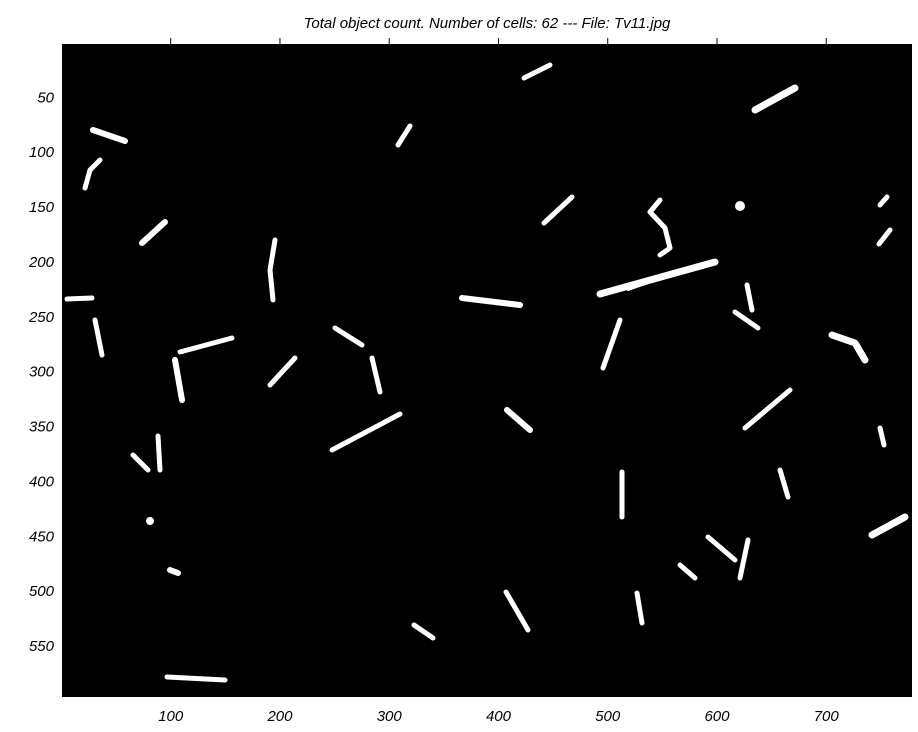 This screenshot has height=732, width=918. What do you see at coordinates (827, 716) in the screenshot?
I see `x-tick-label: 700` at bounding box center [827, 716].